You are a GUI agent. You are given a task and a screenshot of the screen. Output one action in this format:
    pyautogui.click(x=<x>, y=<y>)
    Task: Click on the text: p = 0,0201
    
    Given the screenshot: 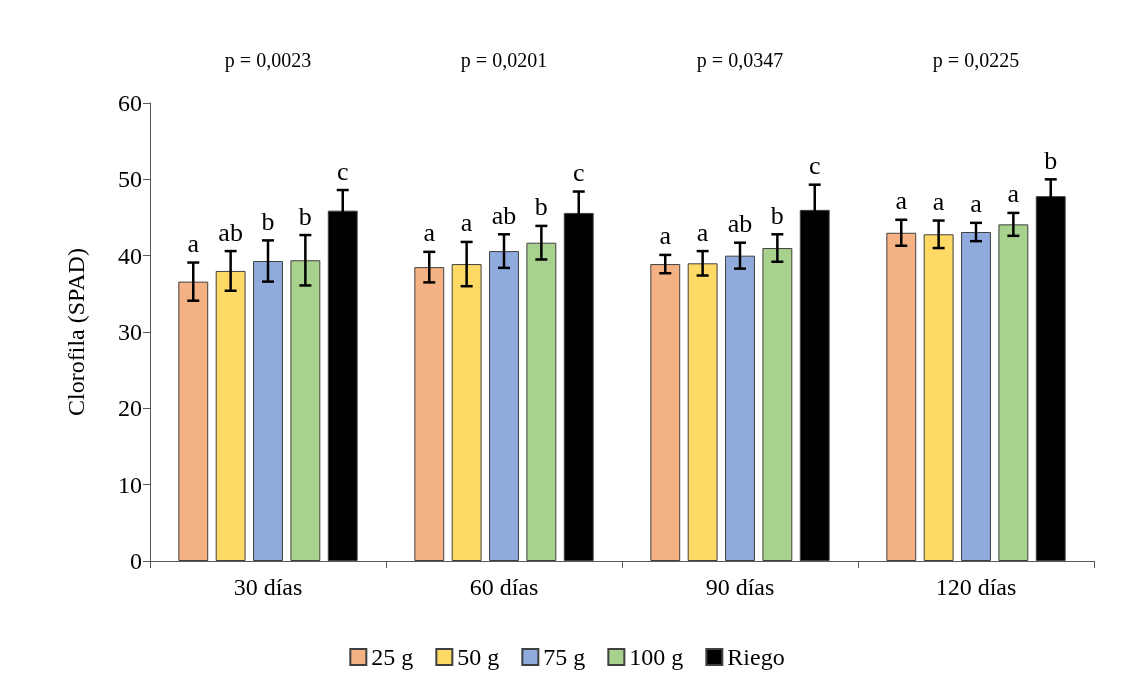 What is the action you would take?
    pyautogui.click(x=504, y=60)
    